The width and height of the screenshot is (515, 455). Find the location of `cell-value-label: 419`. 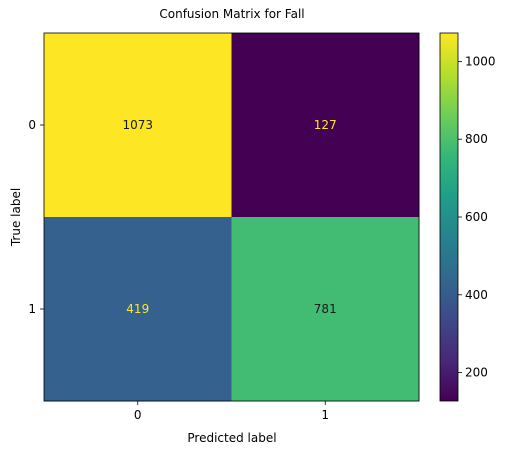

cell-value-label: 419 is located at coordinates (137, 309).